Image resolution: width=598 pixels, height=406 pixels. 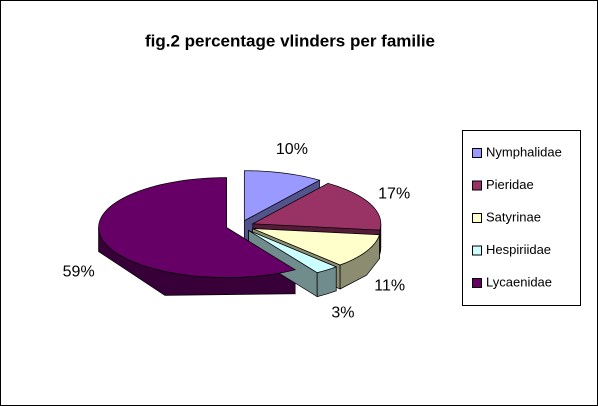 I want to click on legend-box, so click(x=521, y=218).